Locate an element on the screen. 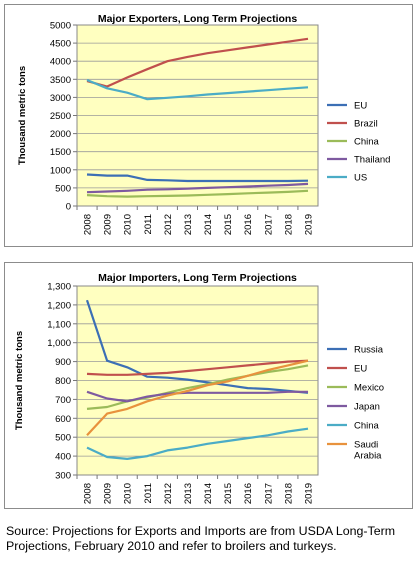 Image resolution: width=417 pixels, height=567 pixels. y-tick-label: 2500 is located at coordinates (60, 116).